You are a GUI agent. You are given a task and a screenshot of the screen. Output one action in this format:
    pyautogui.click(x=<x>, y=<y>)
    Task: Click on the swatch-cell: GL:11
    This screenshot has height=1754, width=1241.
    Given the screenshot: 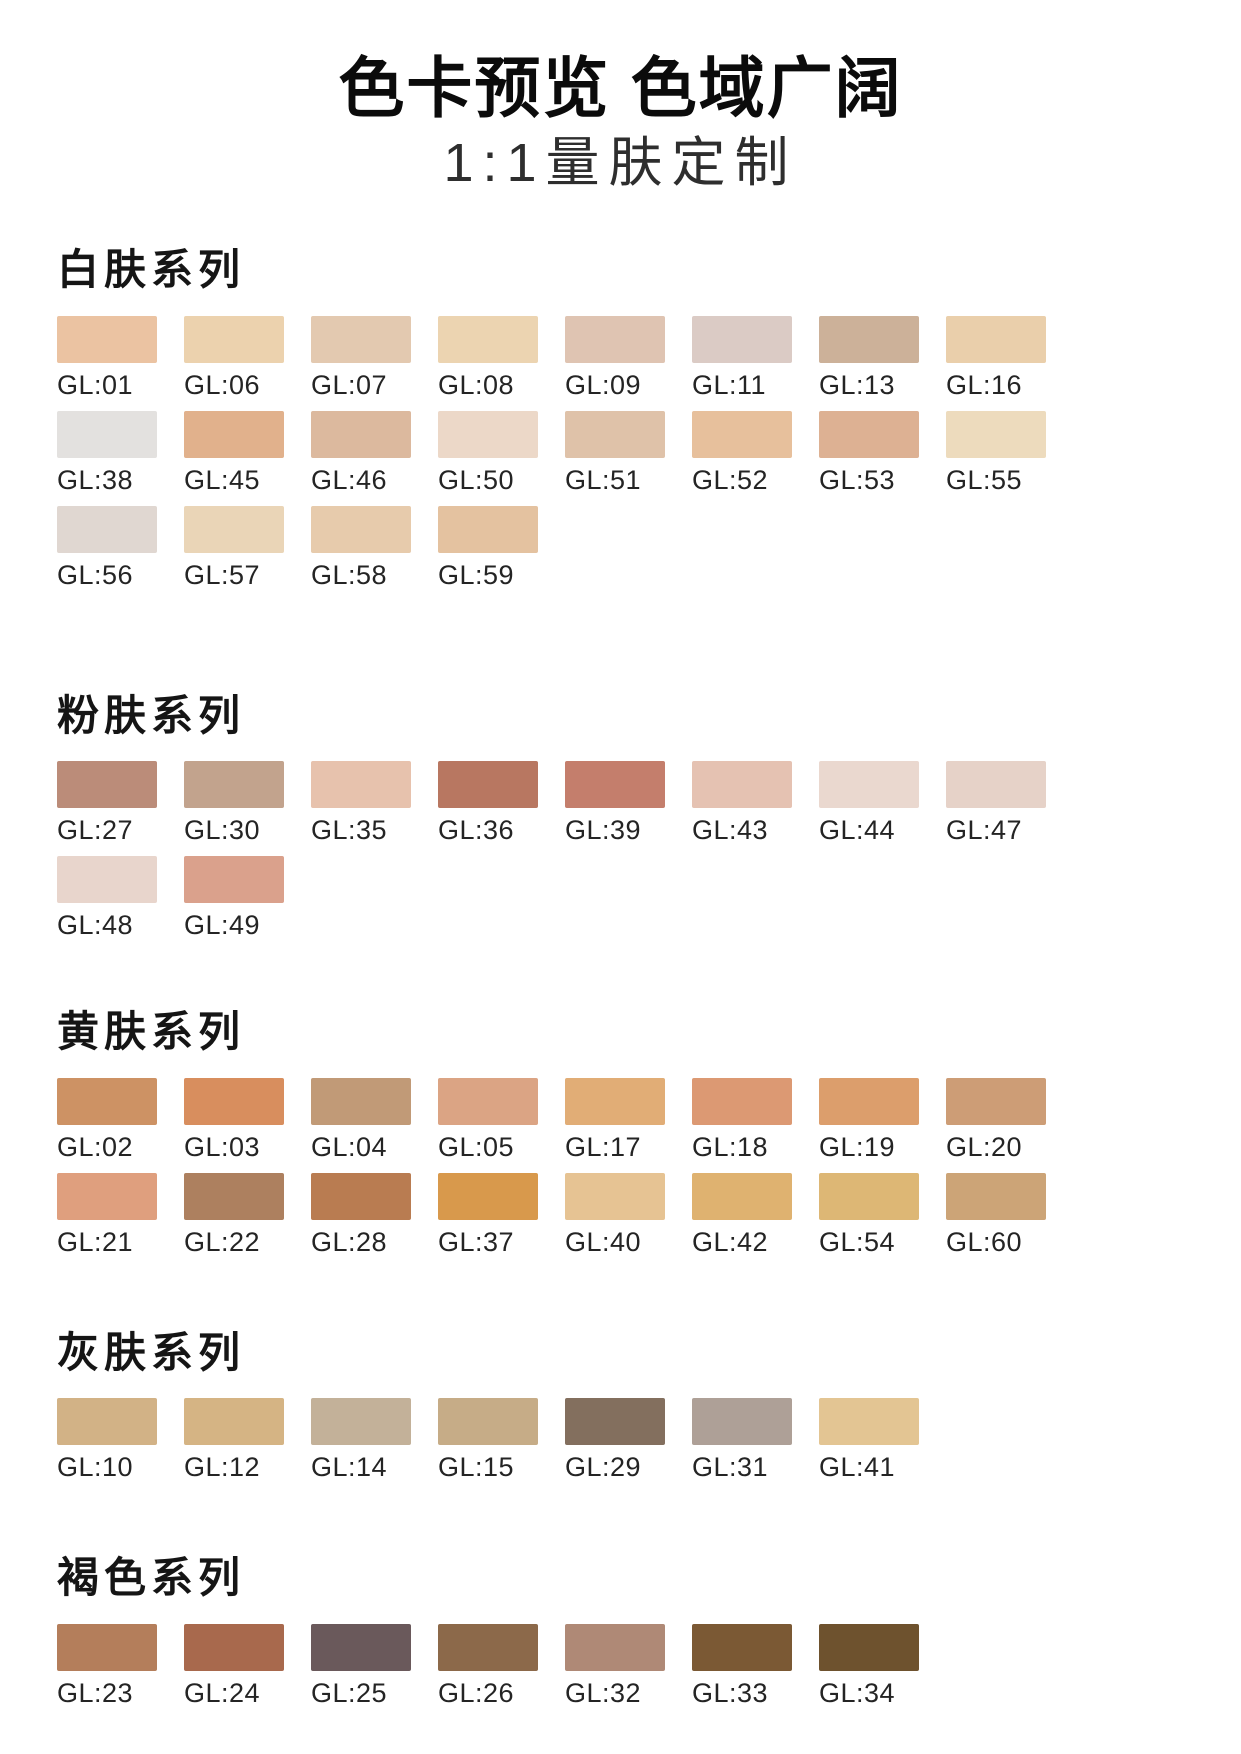 What is the action you would take?
    pyautogui.click(x=742, y=358)
    